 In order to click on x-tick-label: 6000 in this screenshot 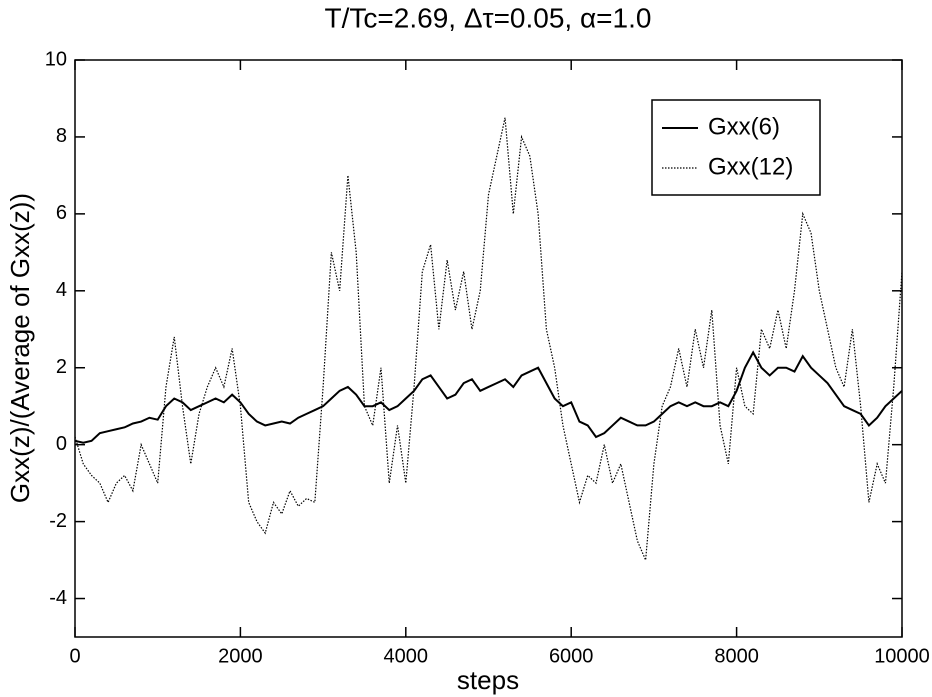, I will do `click(571, 656)`.